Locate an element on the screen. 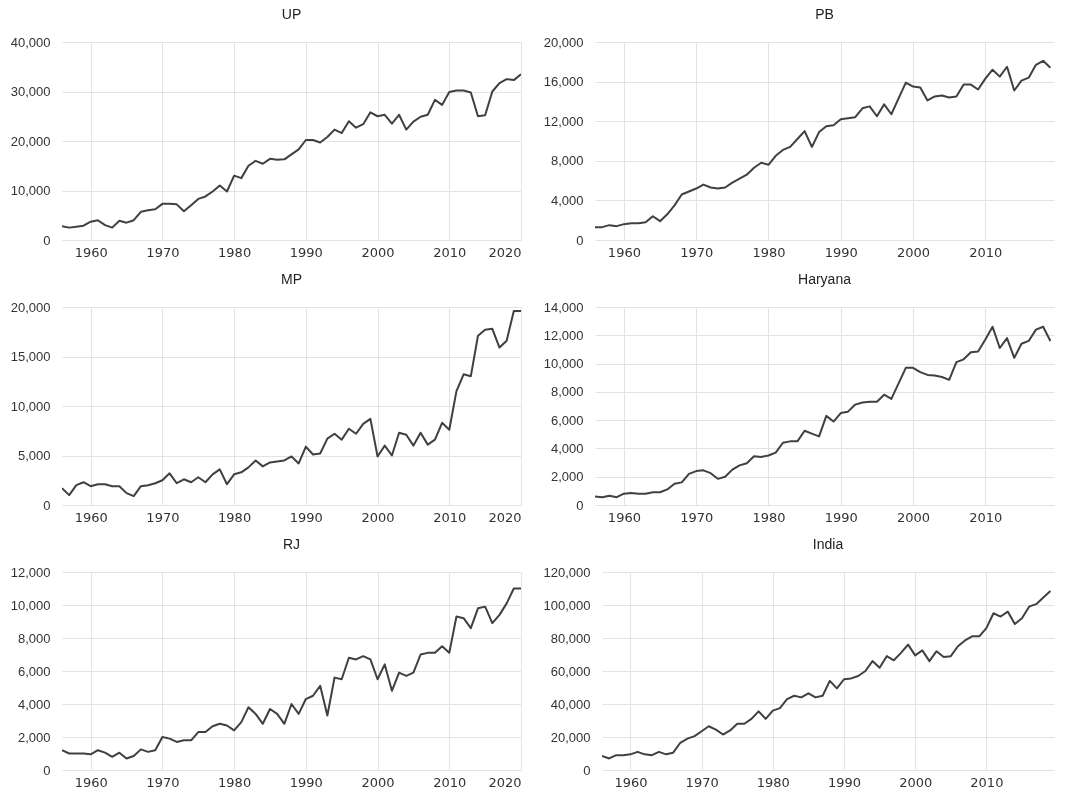  chart-title: RJ is located at coordinates (291, 544).